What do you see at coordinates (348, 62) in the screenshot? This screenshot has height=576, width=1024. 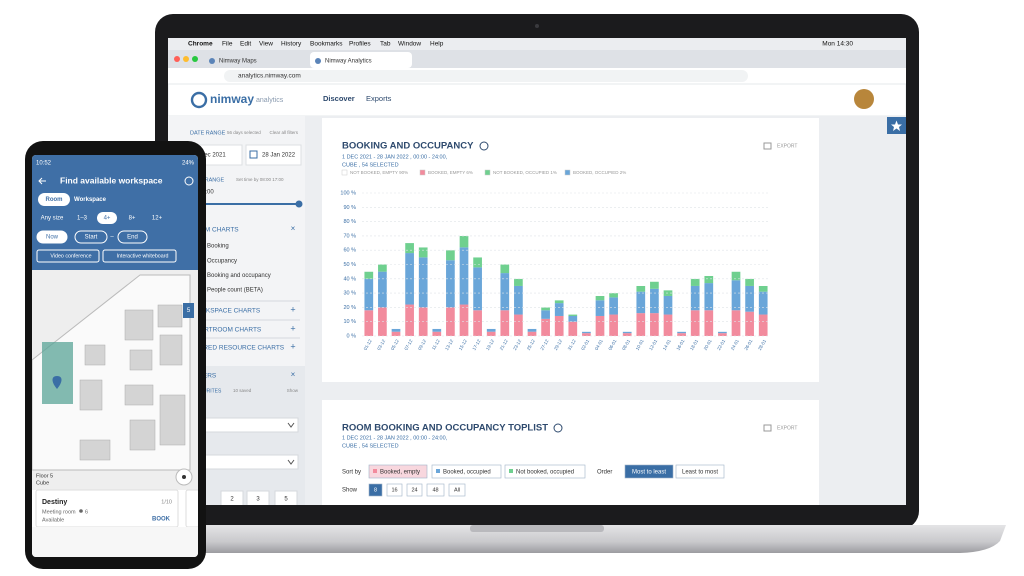 I see `tab-title: Nimway Analytics` at bounding box center [348, 62].